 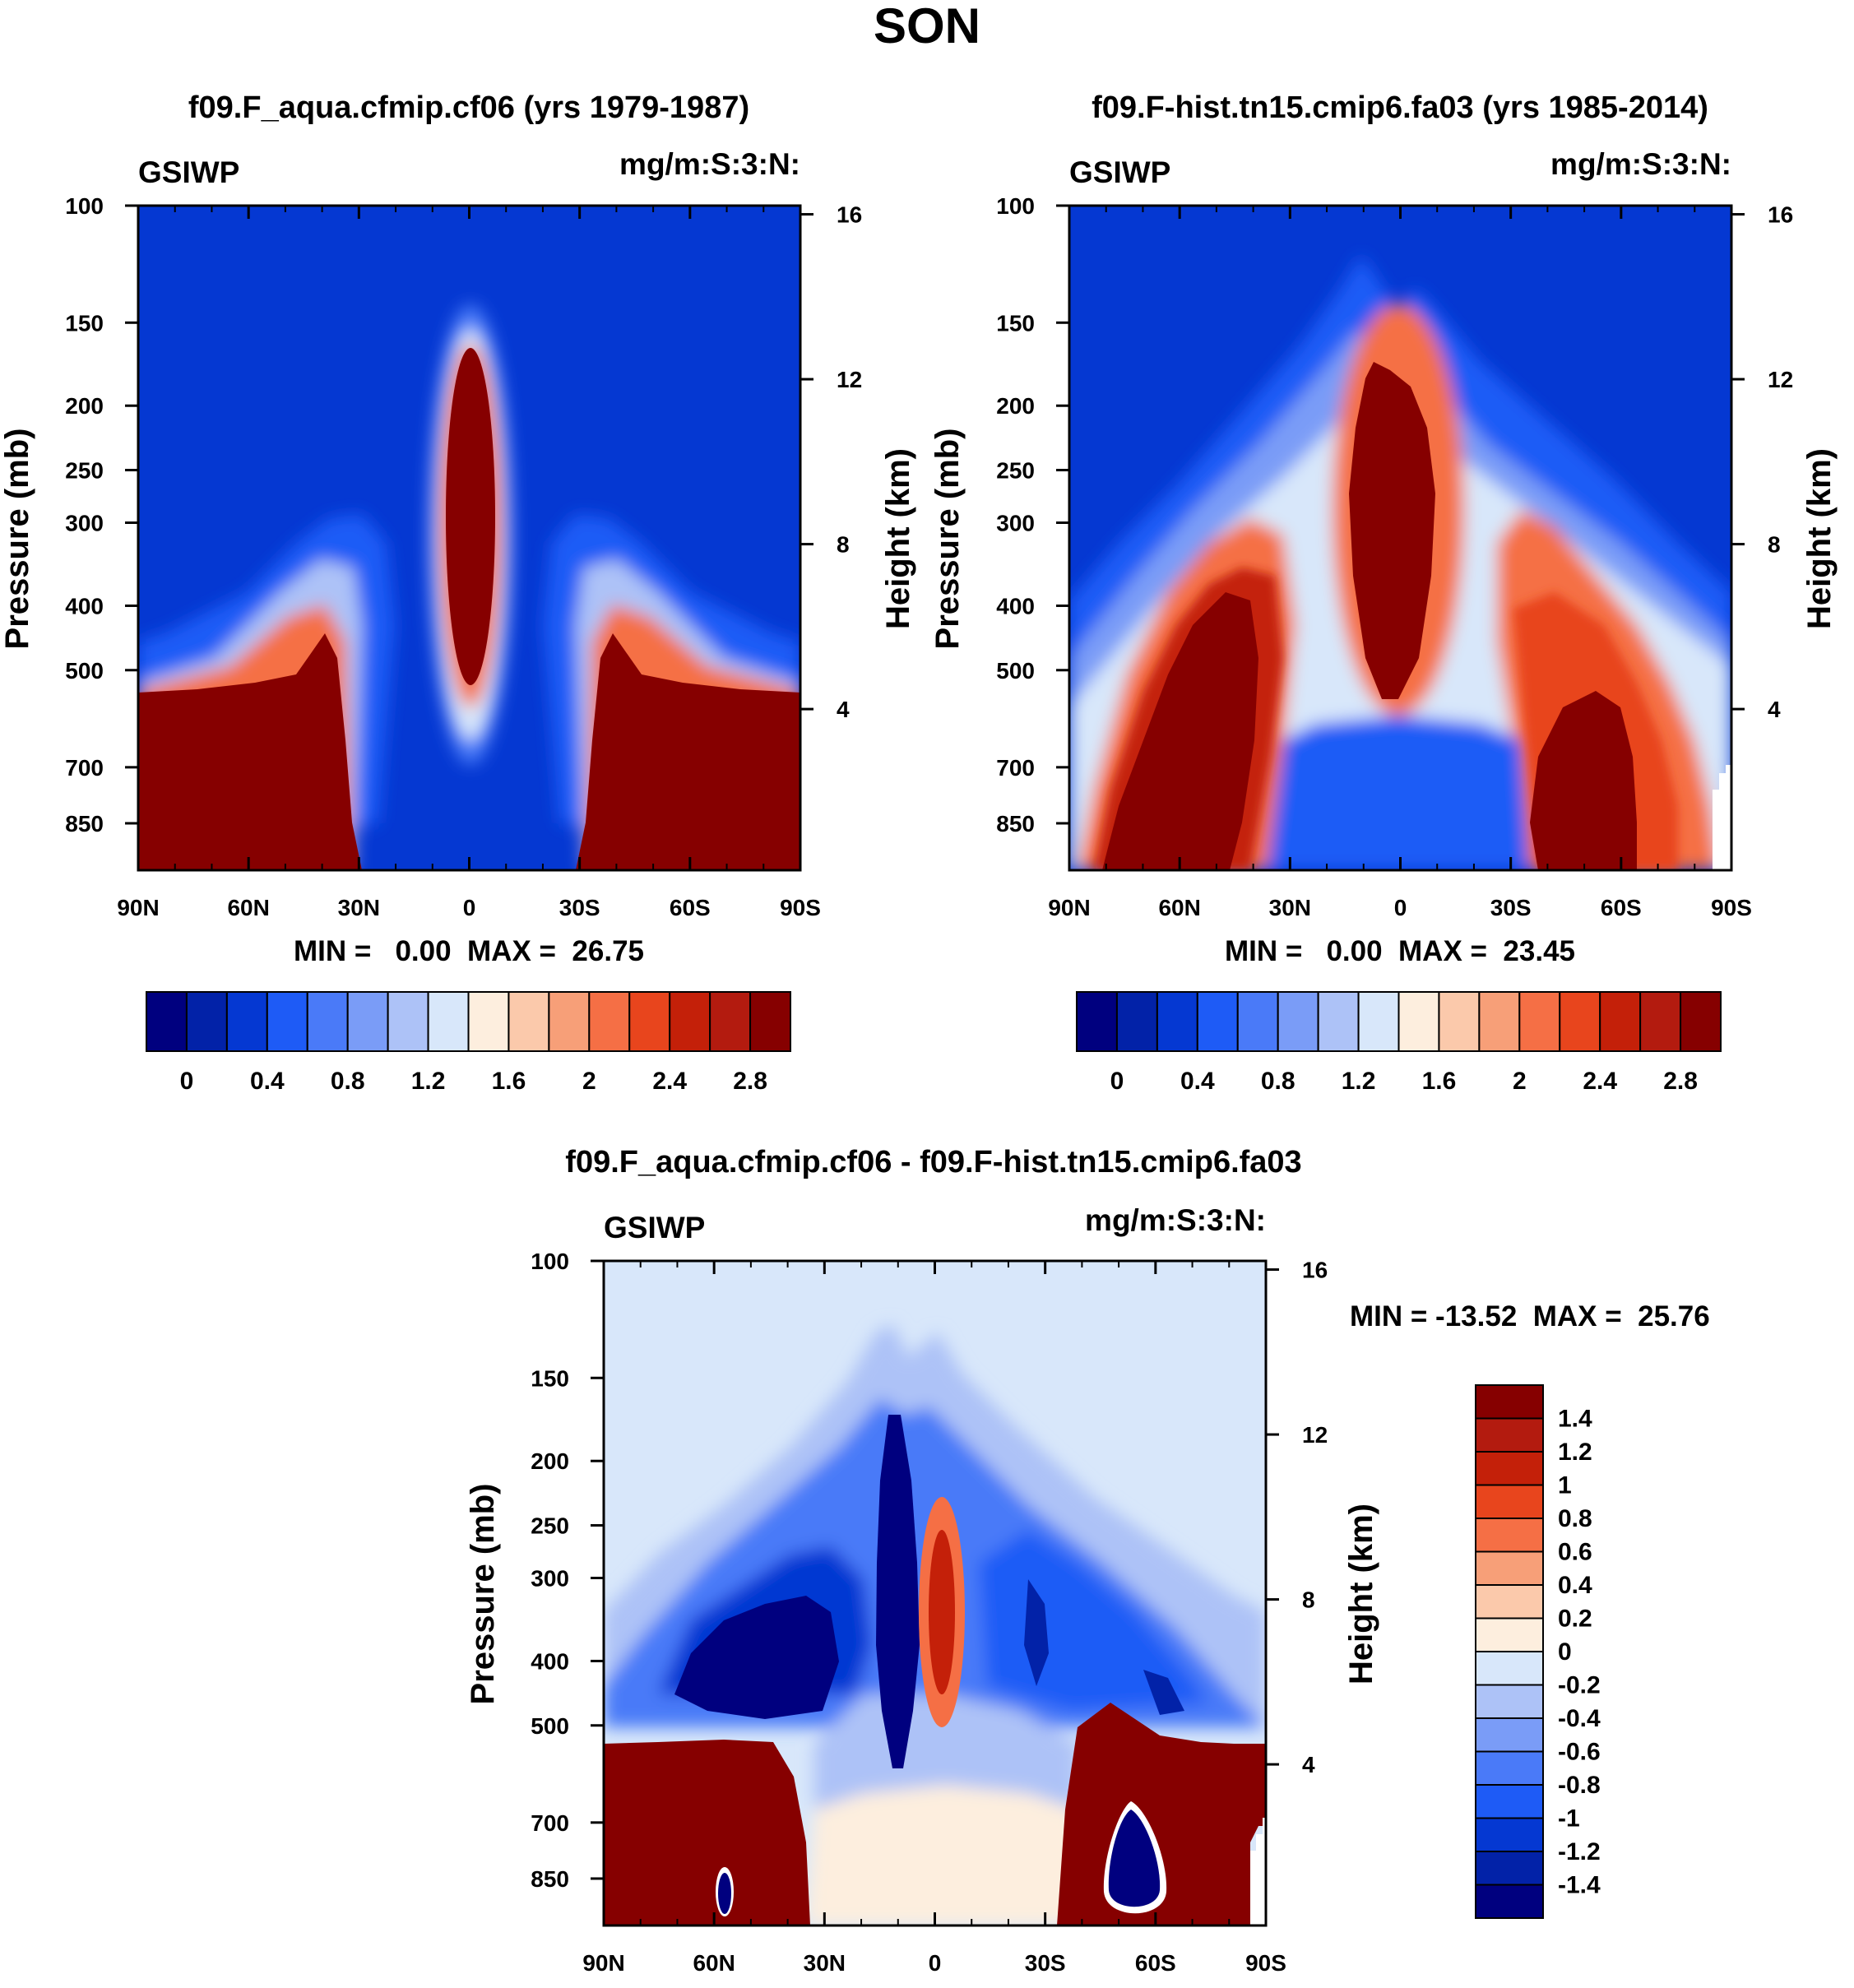 I want to click on panel-a-core-right, so click(x=688, y=751).